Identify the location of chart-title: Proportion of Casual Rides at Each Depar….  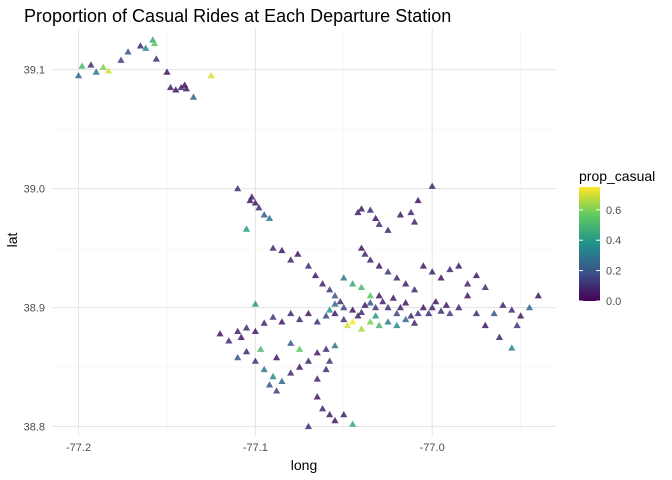
(238, 16).